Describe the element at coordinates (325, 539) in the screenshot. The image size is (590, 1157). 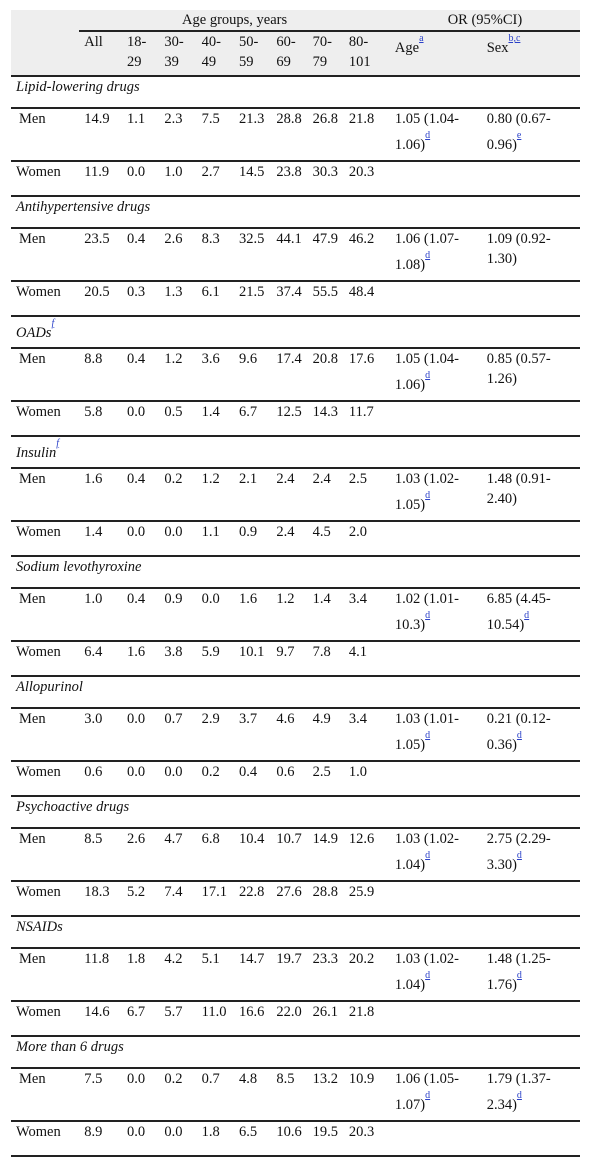
I see `value-cell: 4.5` at that location.